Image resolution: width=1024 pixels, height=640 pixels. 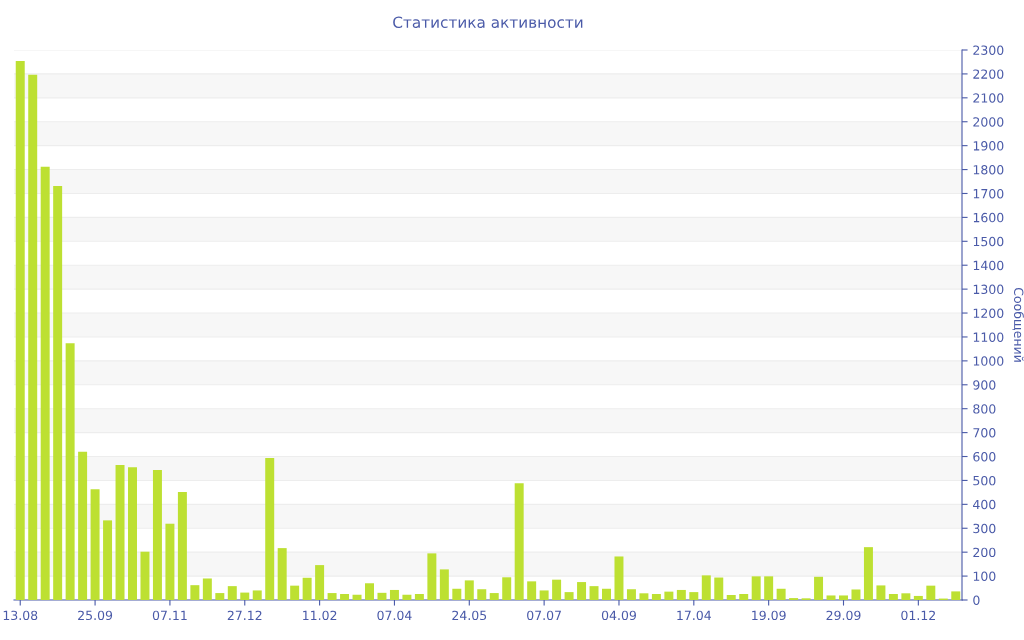 I want to click on y-tick-label: 1000, so click(x=988, y=361).